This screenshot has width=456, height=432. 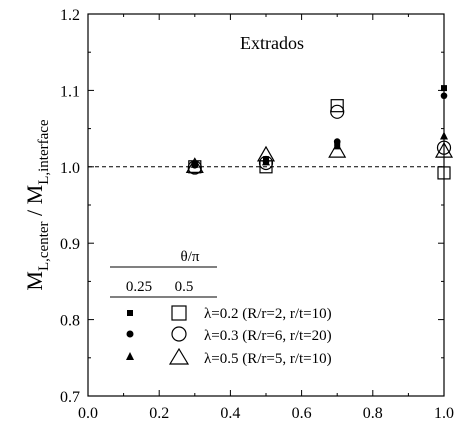 What do you see at coordinates (444, 96) in the screenshot?
I see `marker-circle-filled` at bounding box center [444, 96].